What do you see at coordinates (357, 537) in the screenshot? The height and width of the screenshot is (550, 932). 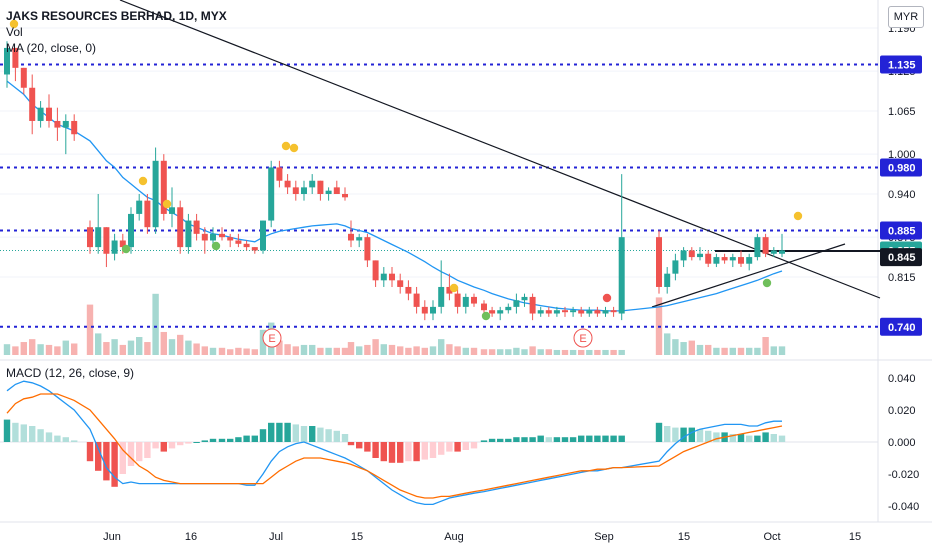 I see `time-tick-label: 15` at bounding box center [357, 537].